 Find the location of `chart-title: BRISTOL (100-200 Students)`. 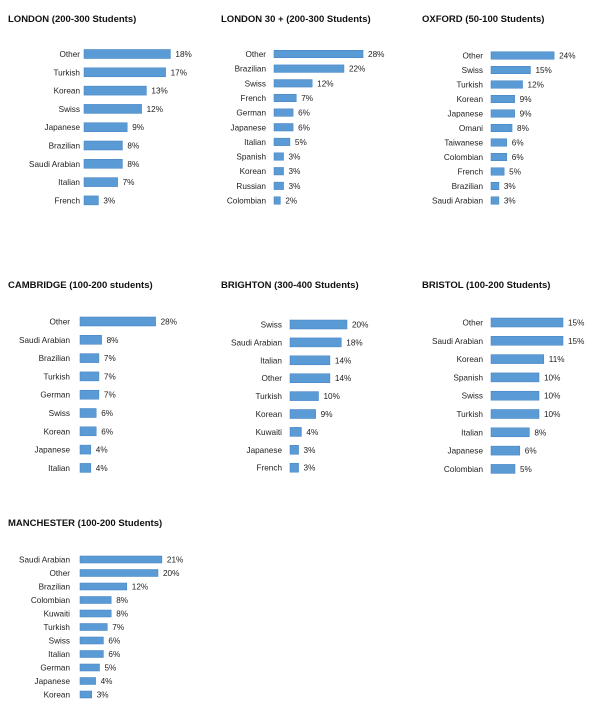

chart-title: BRISTOL (100-200 Students) is located at coordinates (486, 285).